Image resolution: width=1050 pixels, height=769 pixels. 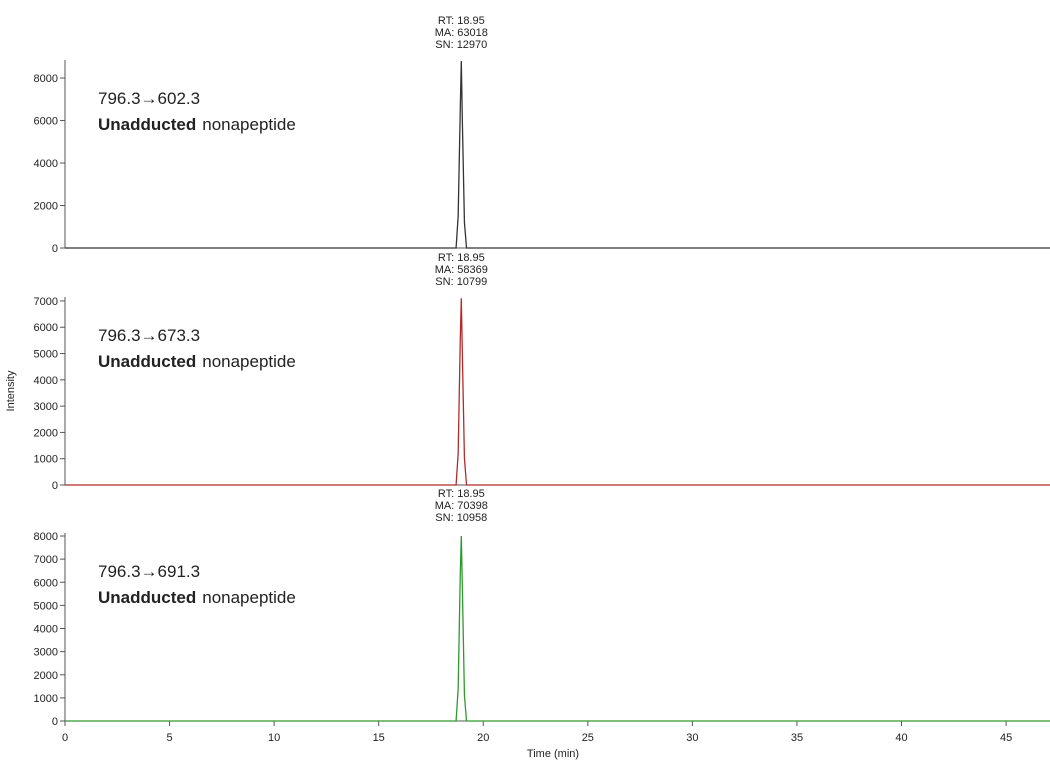 I want to click on x-tick-label: 30, so click(x=692, y=738).